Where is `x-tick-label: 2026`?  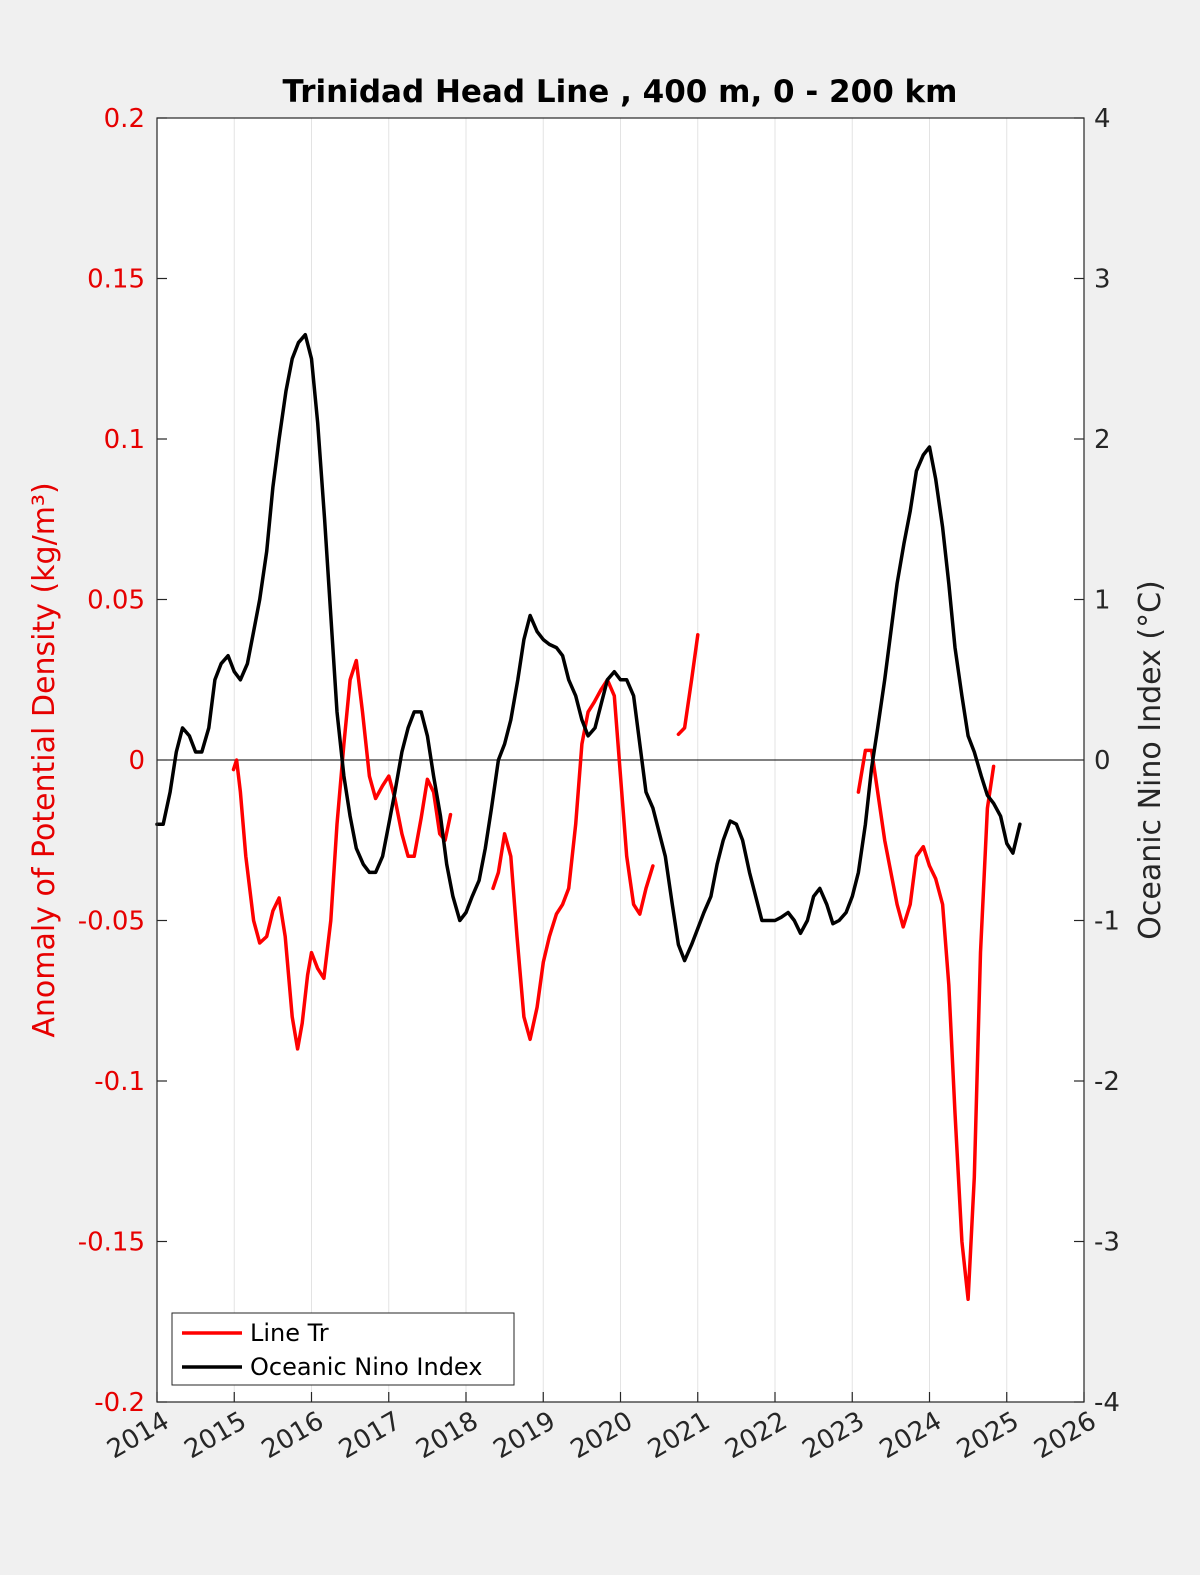
x-tick-label: 2026 is located at coordinates (1065, 1435).